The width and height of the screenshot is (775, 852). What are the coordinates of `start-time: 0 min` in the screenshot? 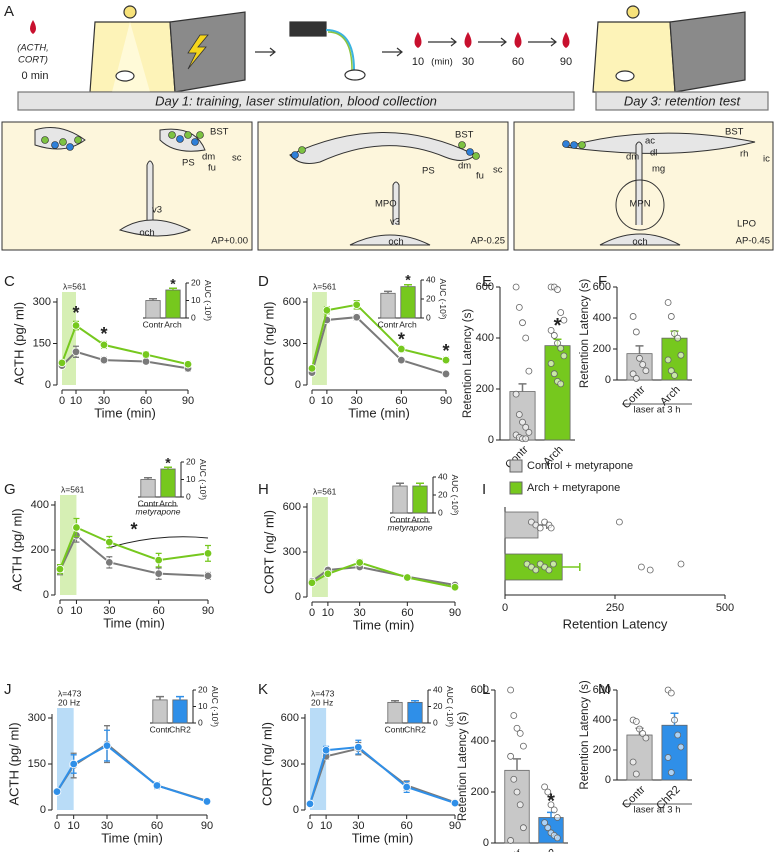 It's located at (35, 76).